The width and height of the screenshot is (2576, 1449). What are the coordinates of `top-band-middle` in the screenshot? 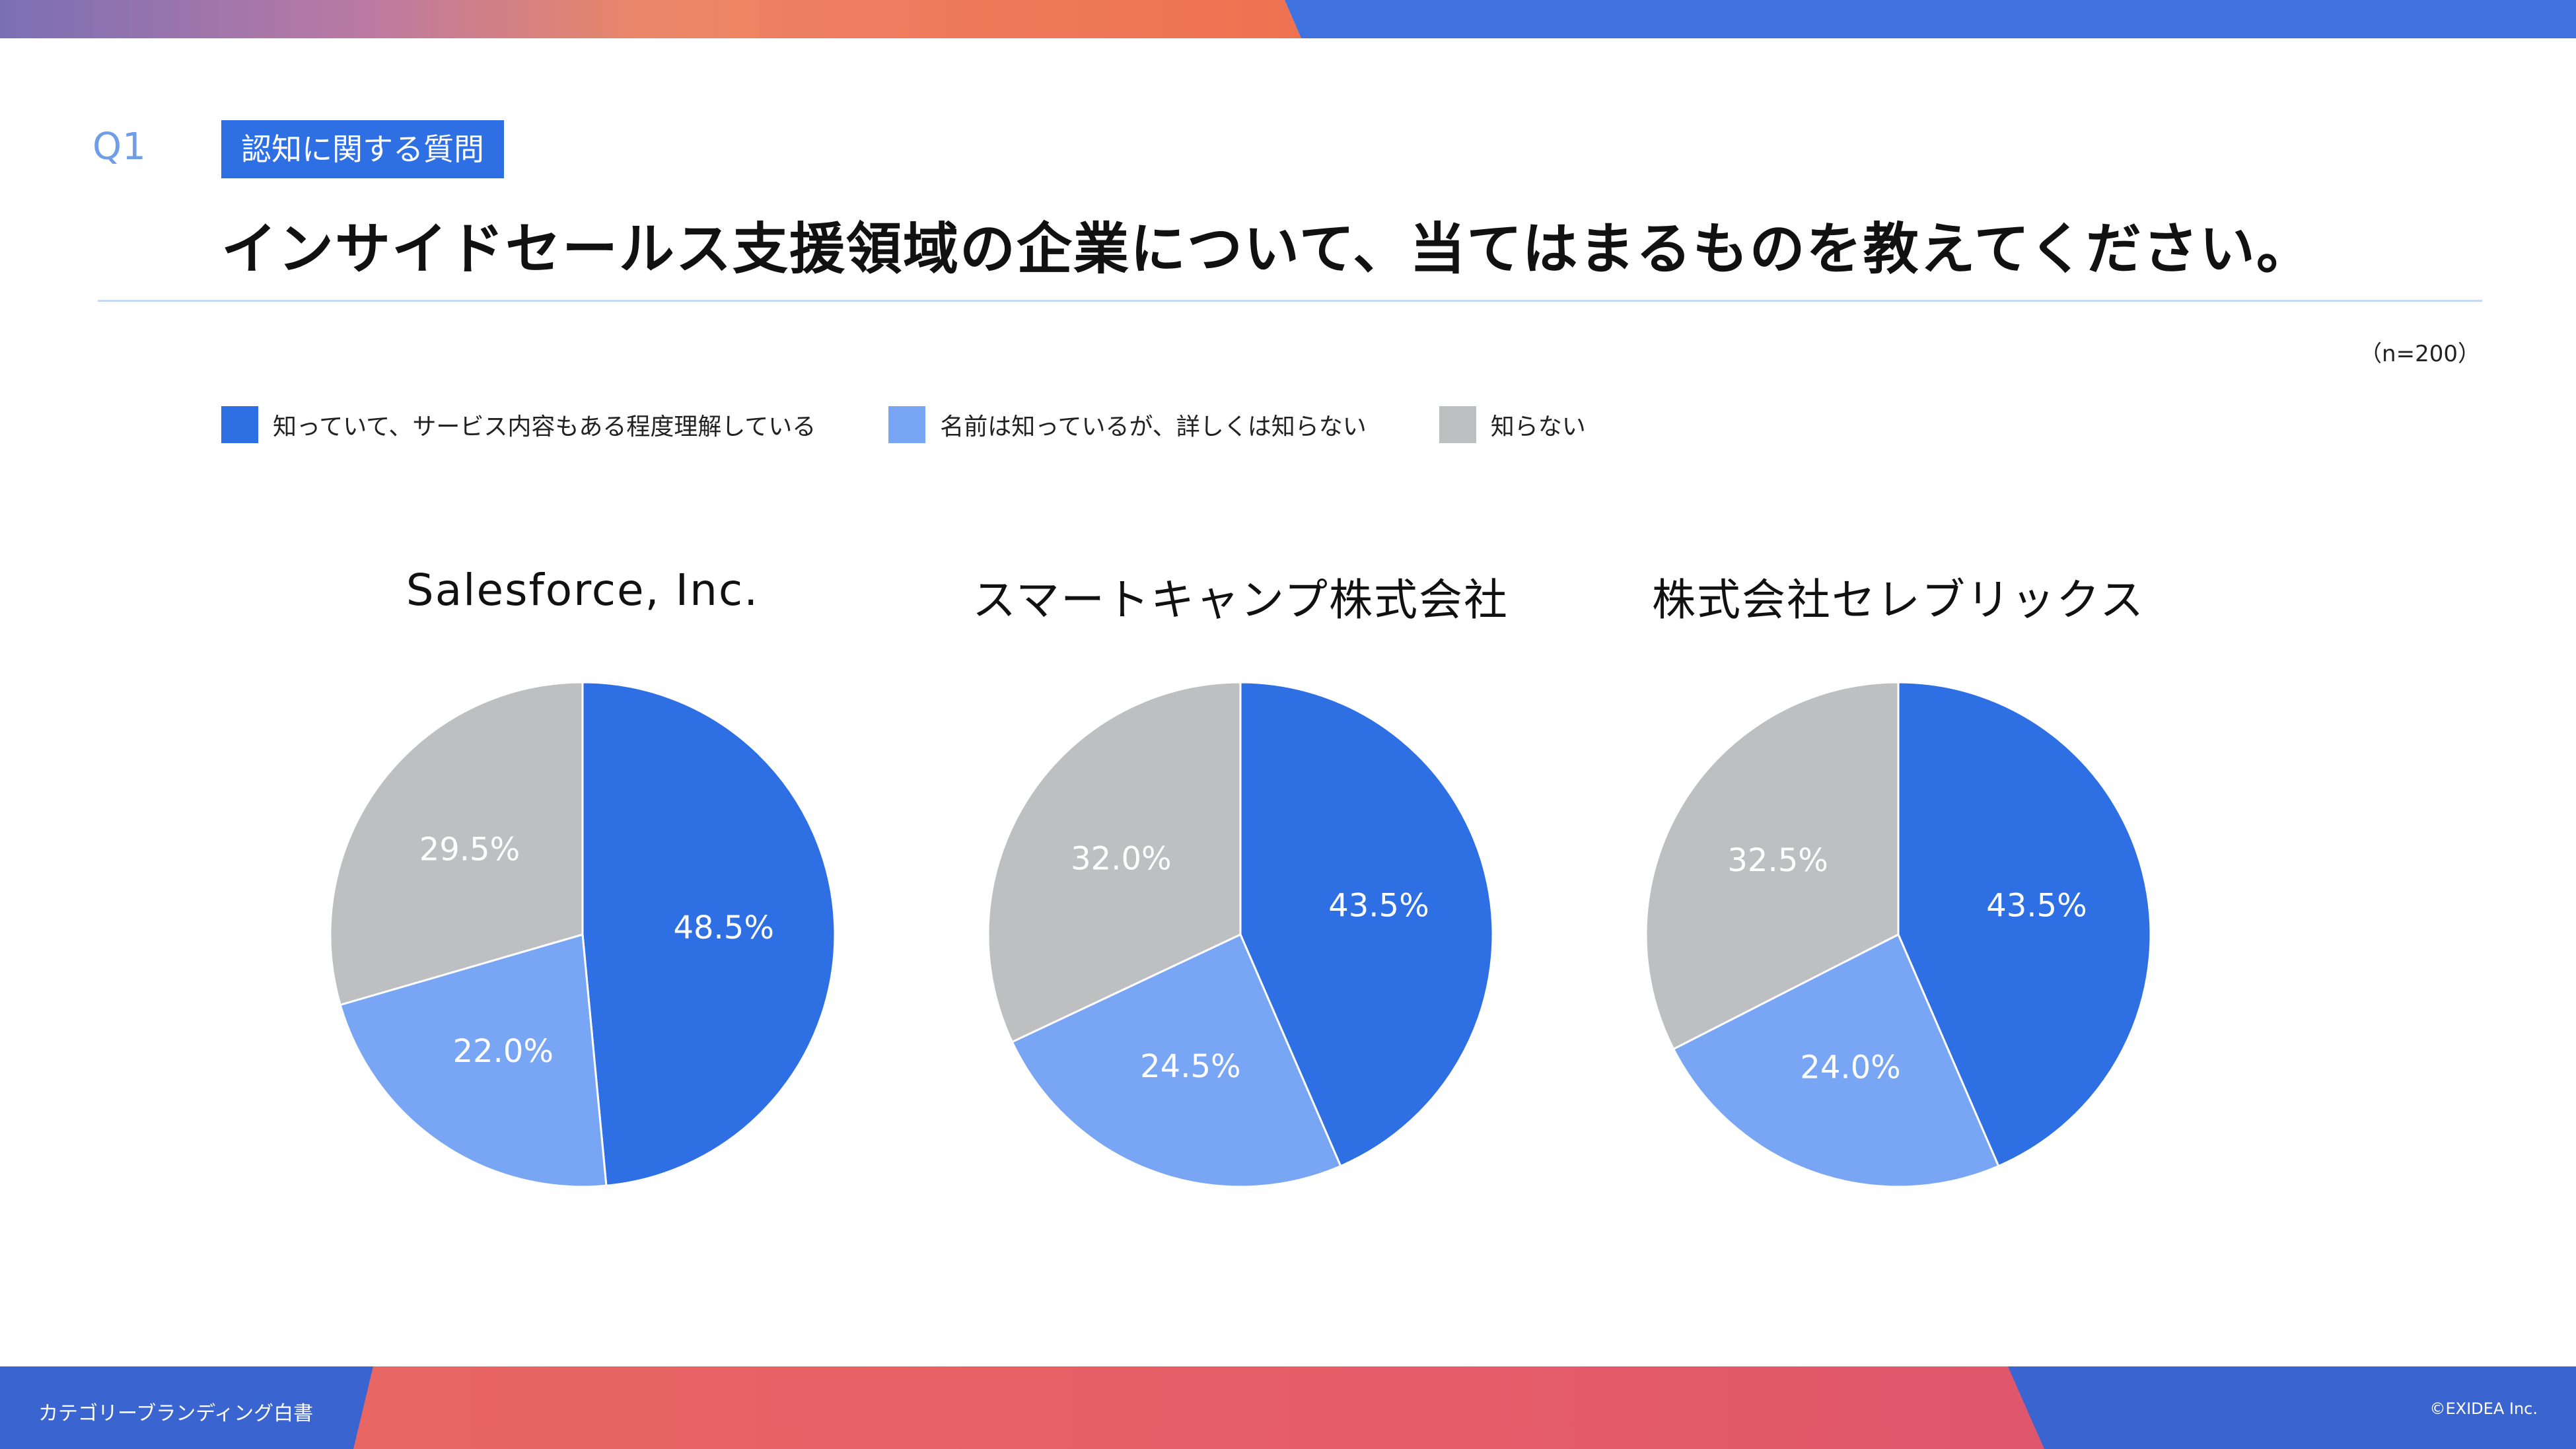 It's located at (1031, 19).